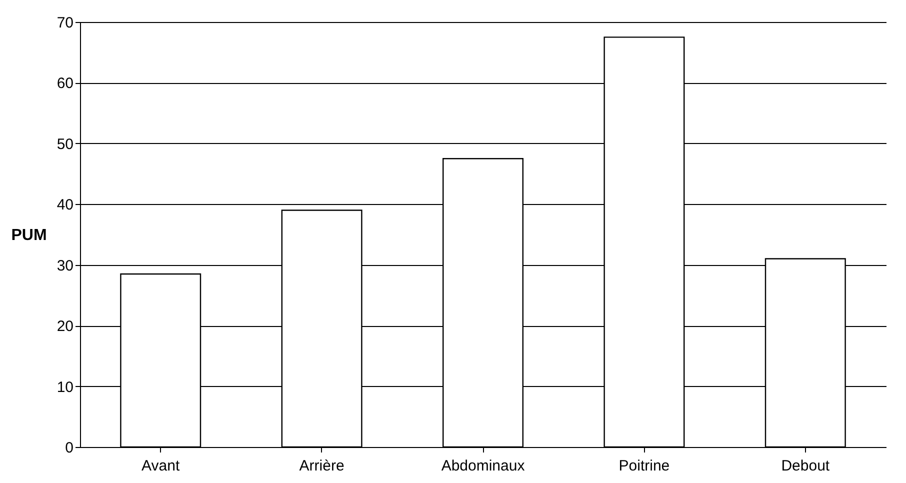 Image resolution: width=906 pixels, height=483 pixels. I want to click on x-tick-label: Poitrine, so click(644, 466).